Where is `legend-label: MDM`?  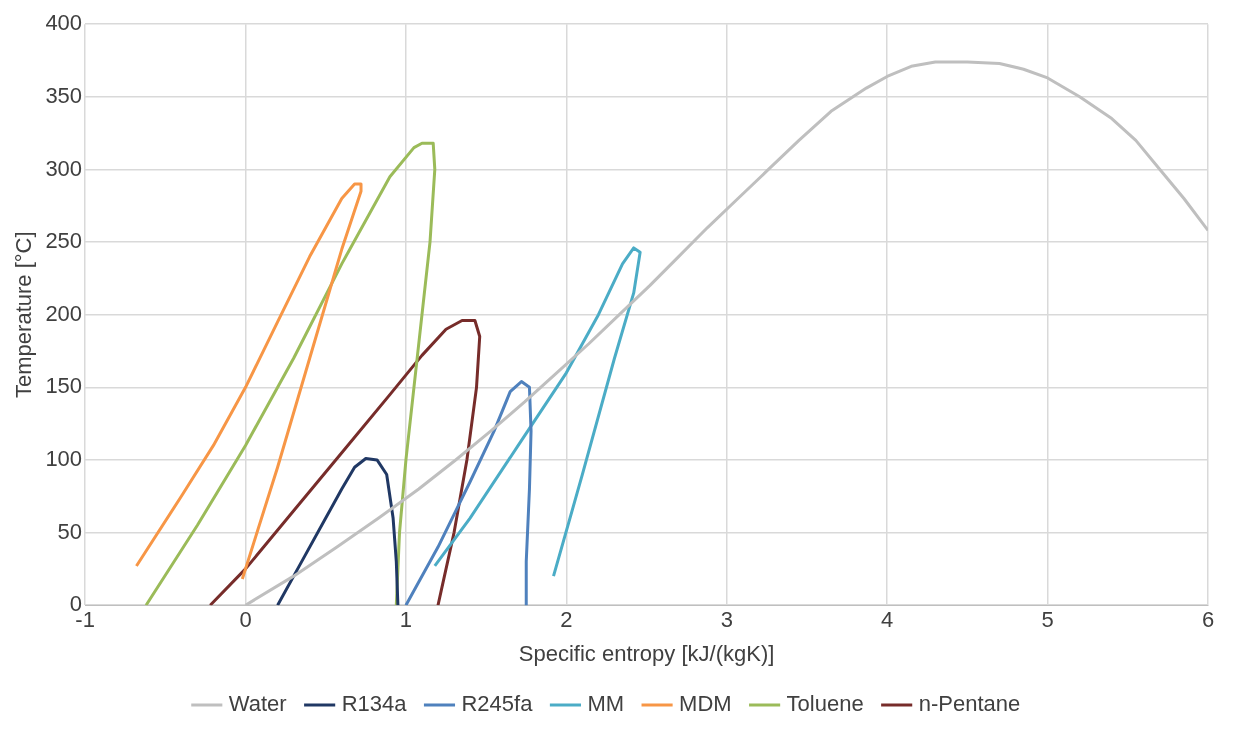 legend-label: MDM is located at coordinates (705, 704).